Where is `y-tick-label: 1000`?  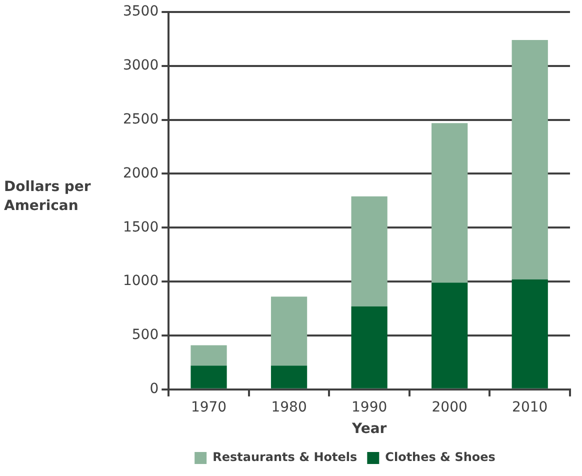
y-tick-label: 1000 is located at coordinates (140, 281).